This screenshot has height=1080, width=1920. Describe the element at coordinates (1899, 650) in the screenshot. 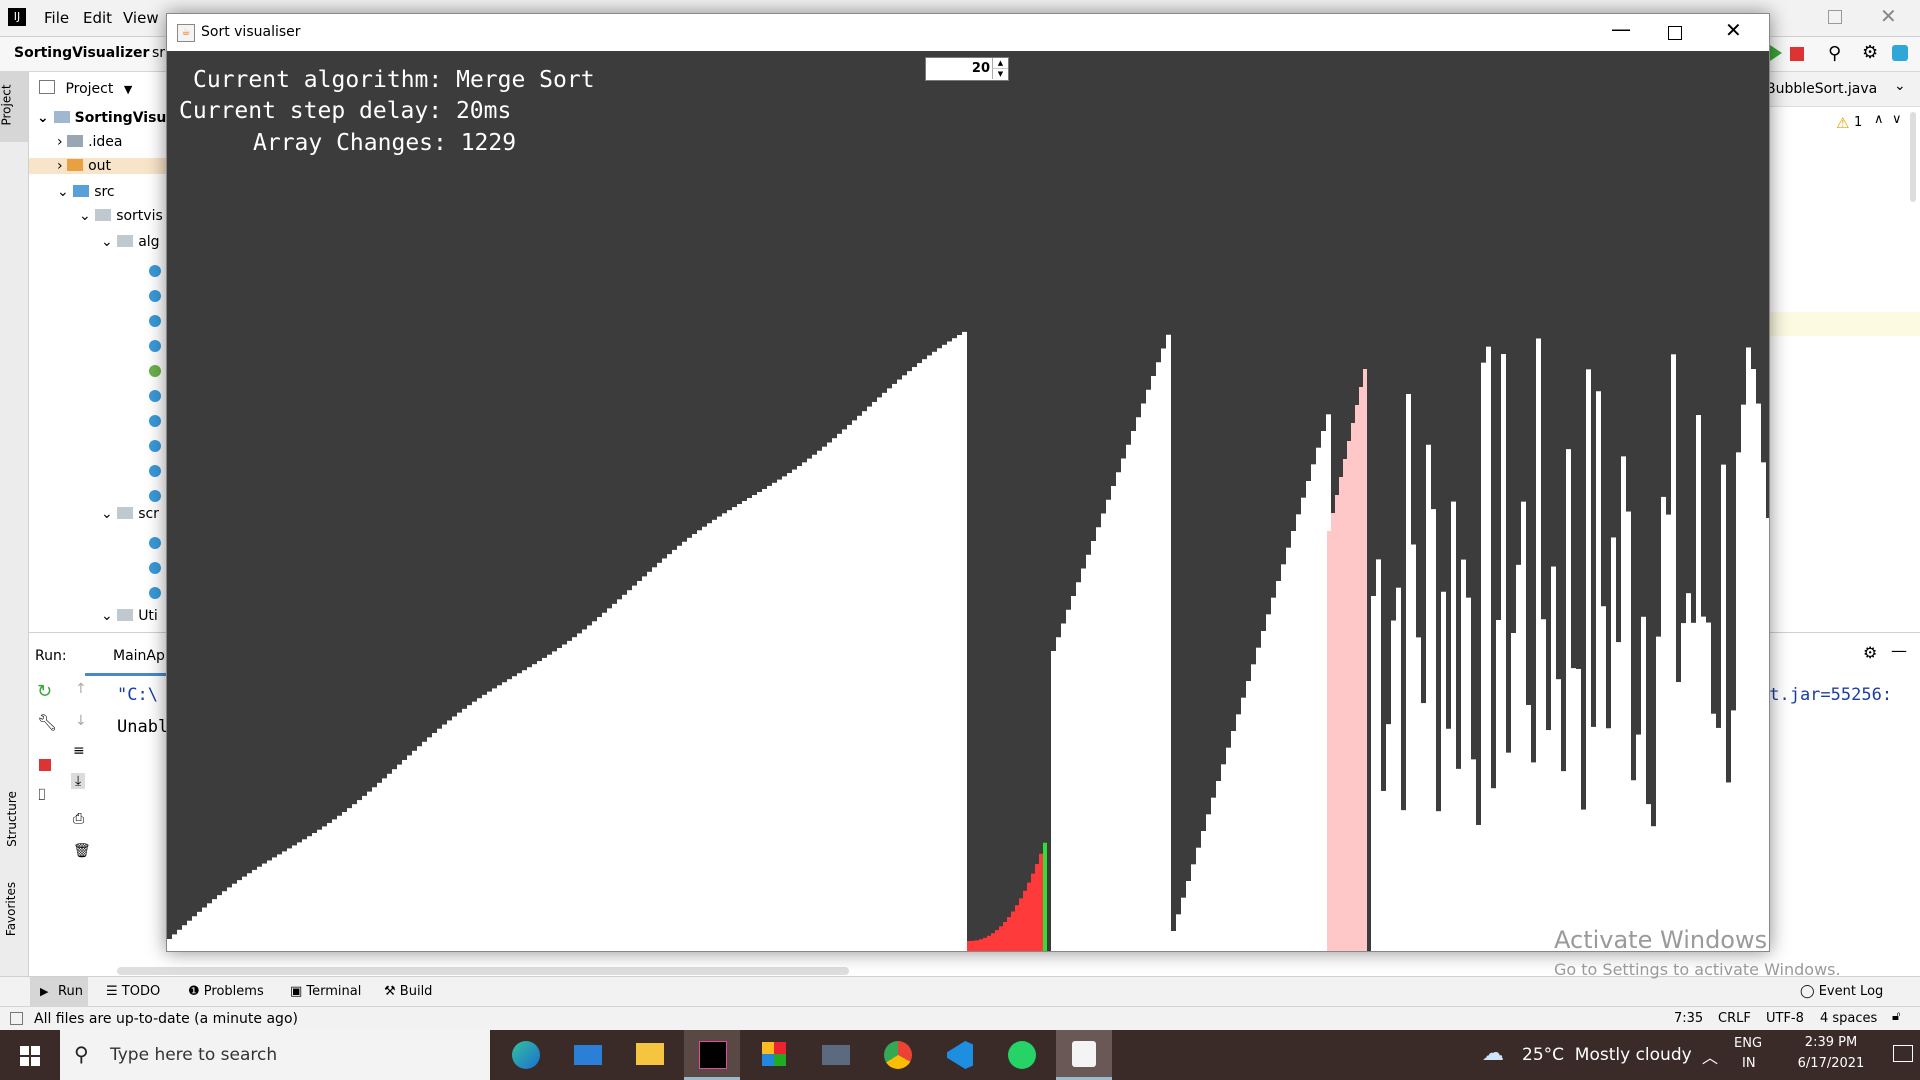

I see `minimize-panel-icon: —` at that location.